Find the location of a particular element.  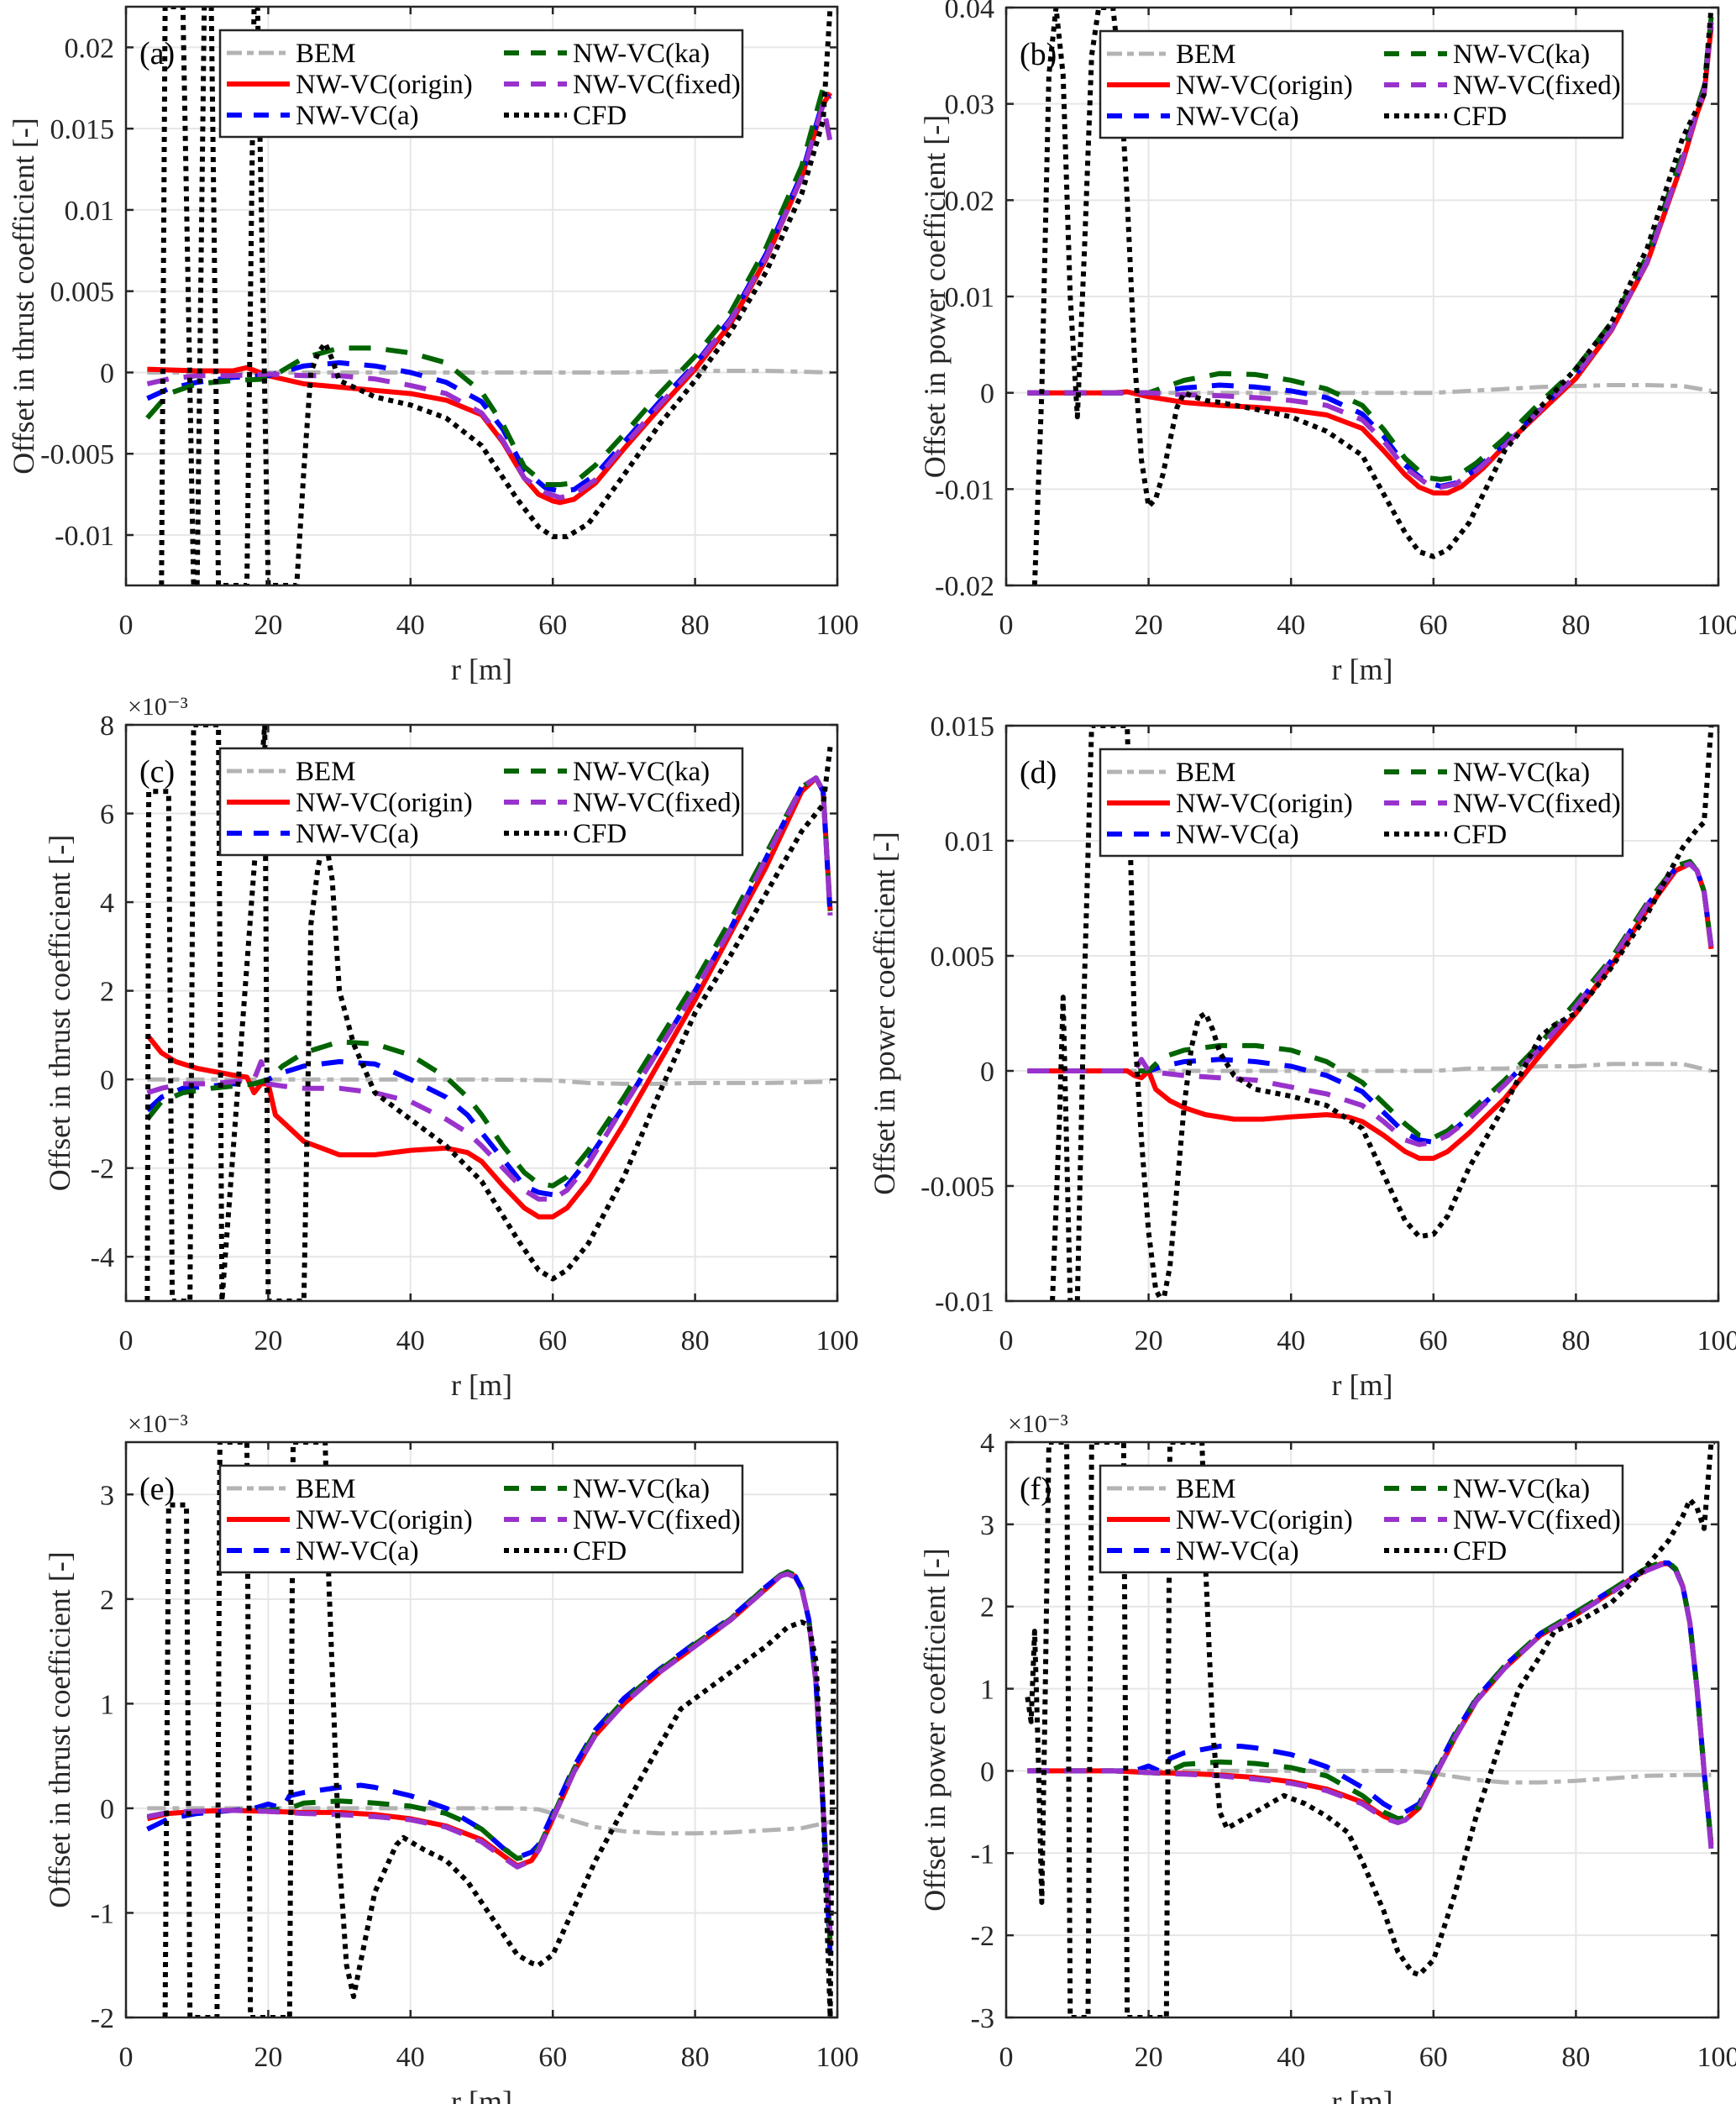

y-tick-label: 0.005 is located at coordinates (82, 292).